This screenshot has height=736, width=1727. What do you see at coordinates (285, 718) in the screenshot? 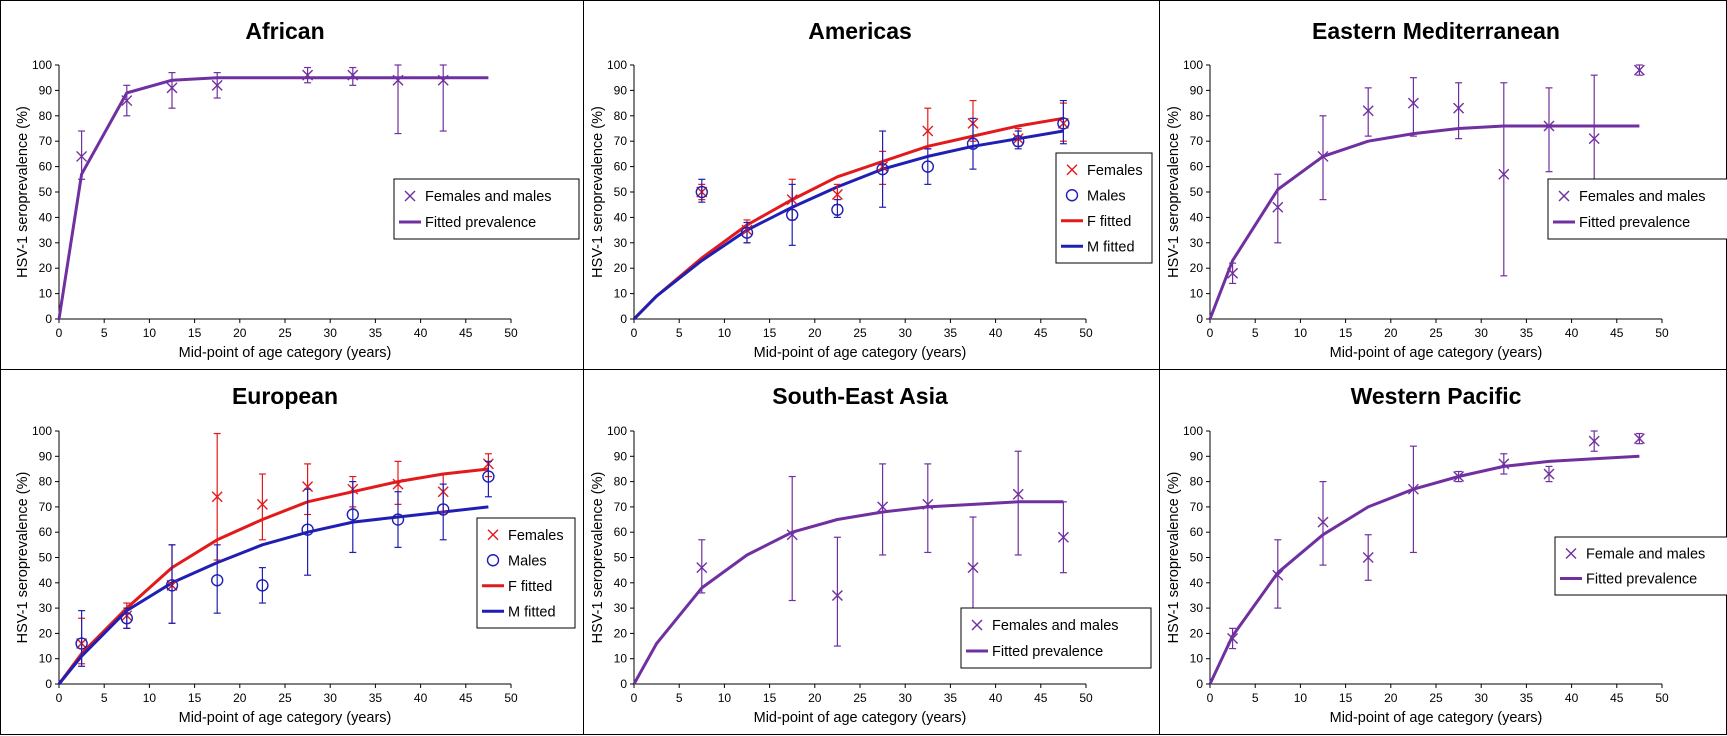
I see `x-axis-label: Mid-point of age category (years)` at bounding box center [285, 718].